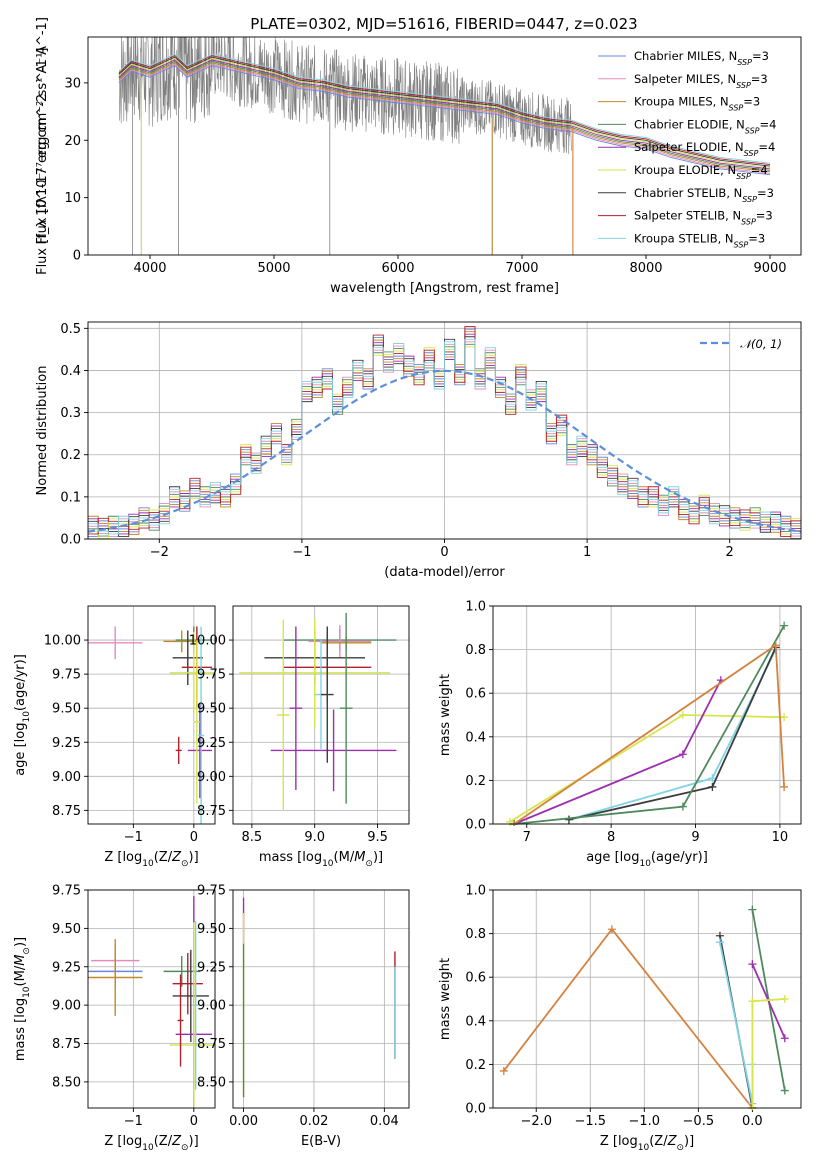 The height and width of the screenshot is (1170, 819). I want to click on y-tick-label: 0.3, so click(70, 413).